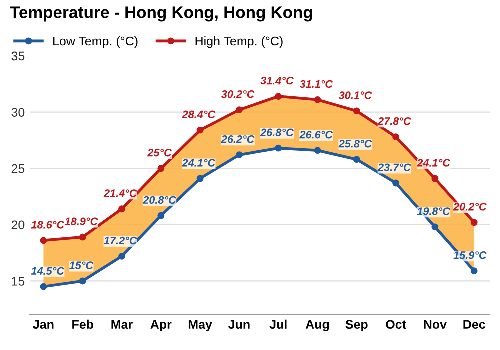  I want to click on chart-title: Temperature - Hong Kong, Hong Kong, so click(161, 14).